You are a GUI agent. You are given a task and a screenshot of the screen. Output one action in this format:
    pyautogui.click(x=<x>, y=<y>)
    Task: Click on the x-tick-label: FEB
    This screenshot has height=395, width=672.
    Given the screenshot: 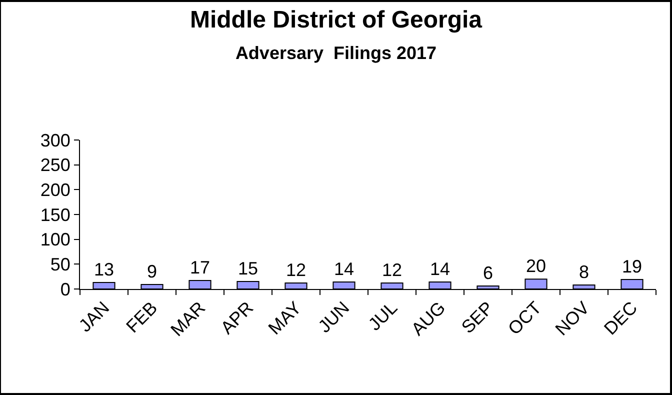 What is the action you would take?
    pyautogui.click(x=142, y=317)
    